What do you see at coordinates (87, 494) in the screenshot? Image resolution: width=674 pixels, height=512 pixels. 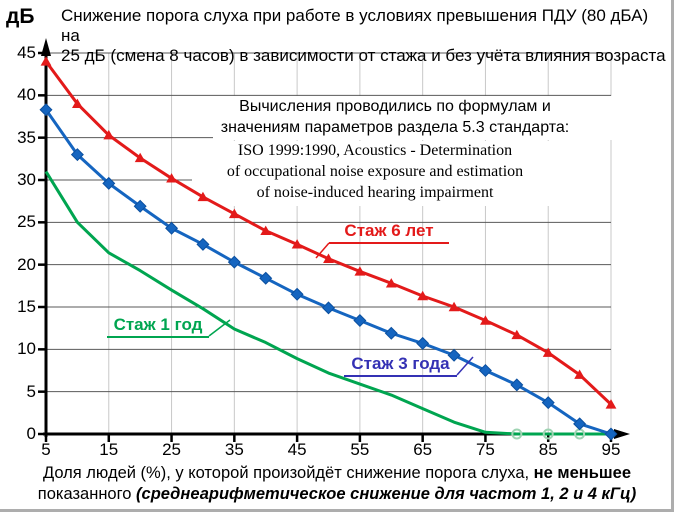 I see `caption-line2-text: показанного` at bounding box center [87, 494].